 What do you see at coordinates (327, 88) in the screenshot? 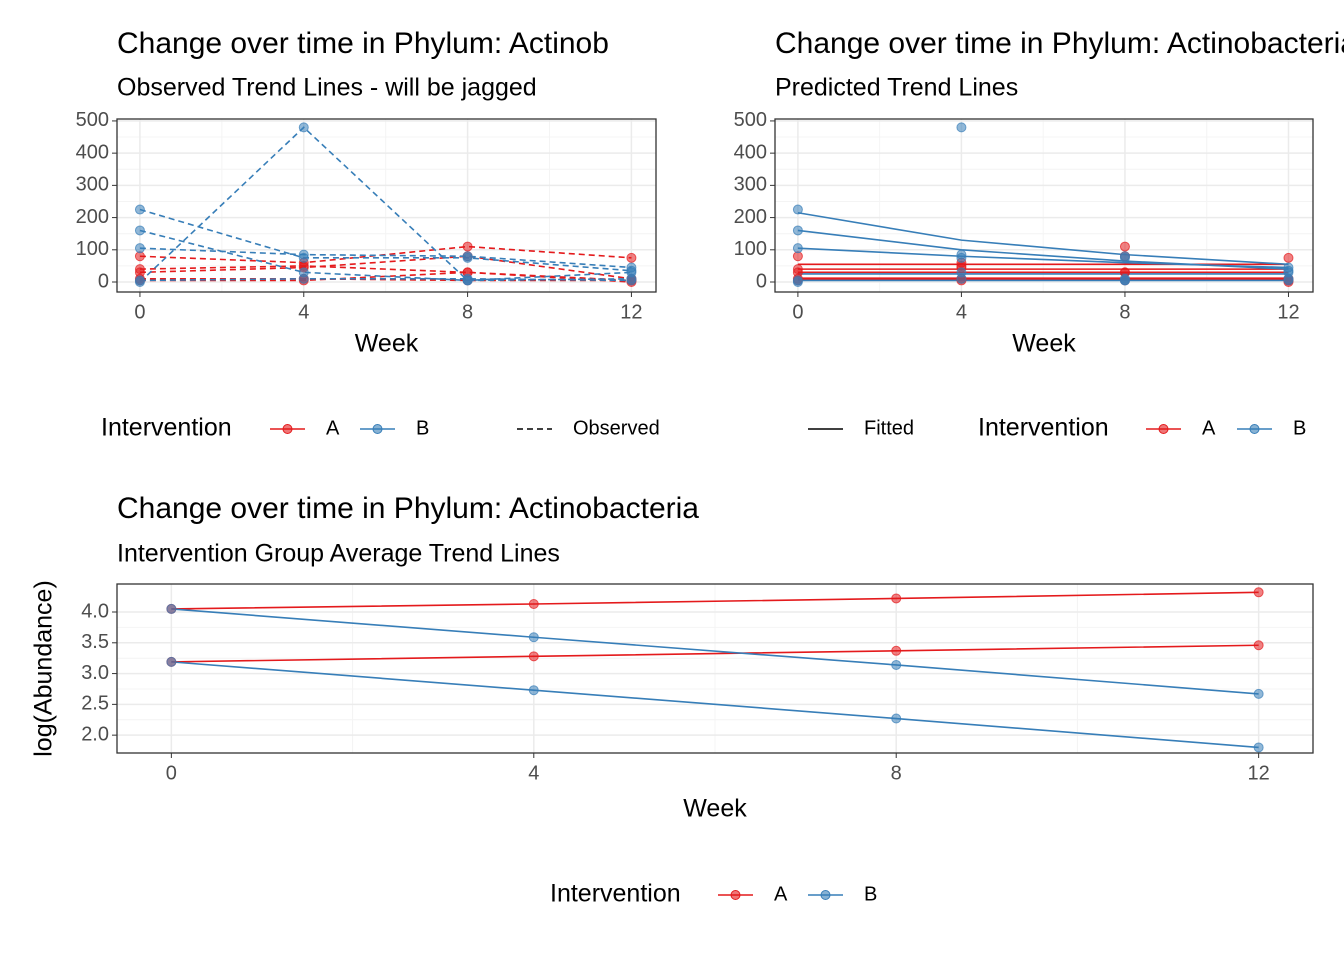
I see `chart-subtitle: Observed Trend Lines - will be jagged` at bounding box center [327, 88].